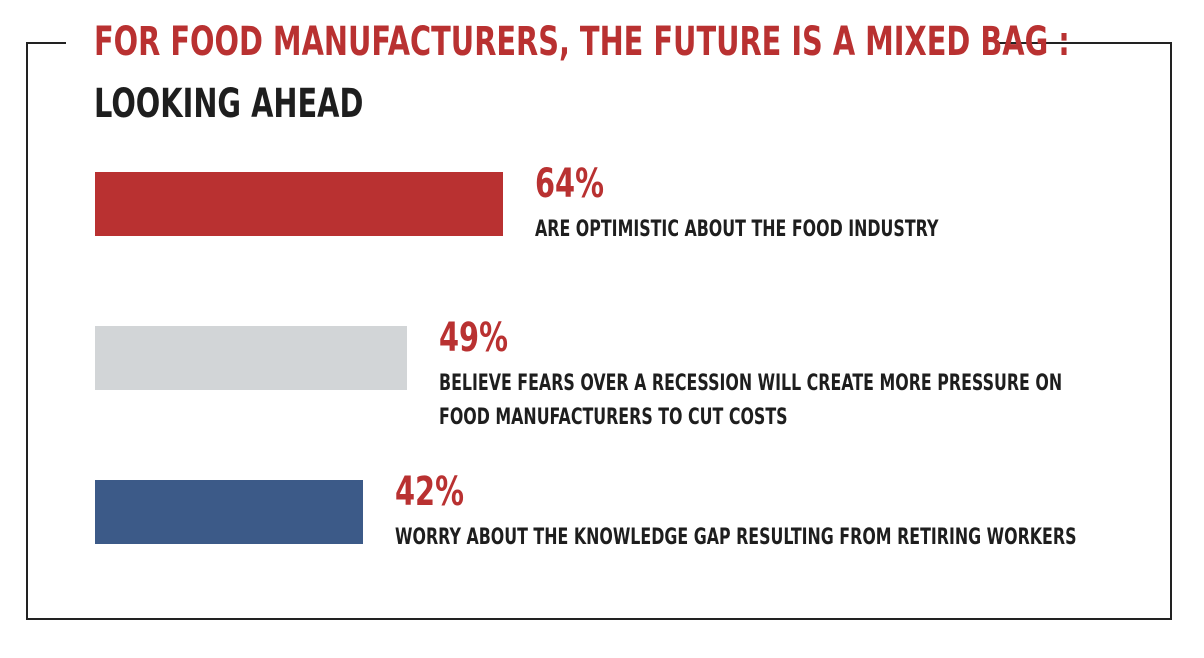 The height and width of the screenshot is (658, 1204). I want to click on value-label: 64%, so click(569, 184).